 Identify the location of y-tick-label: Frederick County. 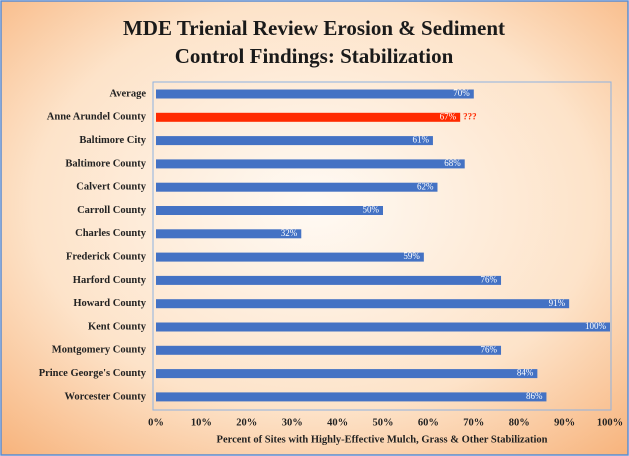
(106, 257).